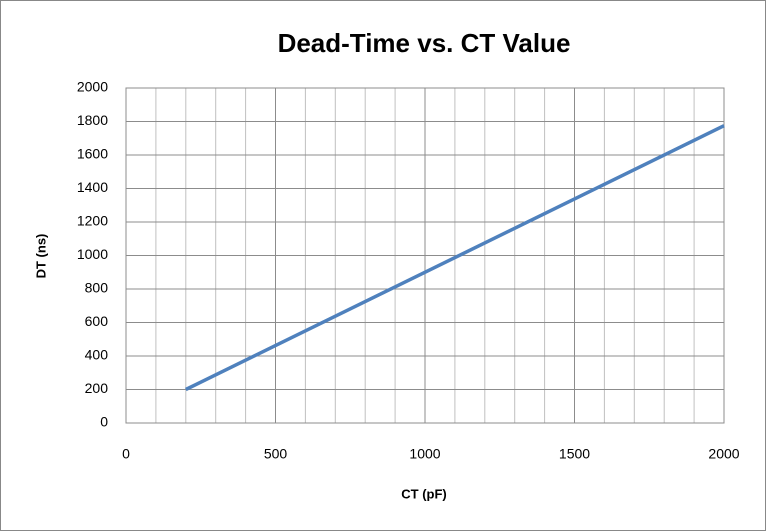  Describe the element at coordinates (92, 87) in the screenshot. I see `y-tick-label: 2000` at that location.